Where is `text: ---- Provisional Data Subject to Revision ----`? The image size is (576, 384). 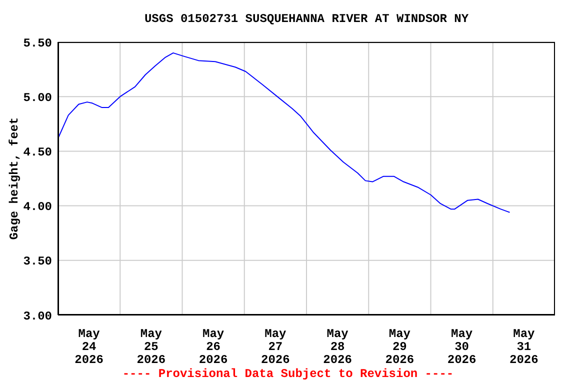
text: ---- Provisional Data Subject to Revision ---- is located at coordinates (288, 374).